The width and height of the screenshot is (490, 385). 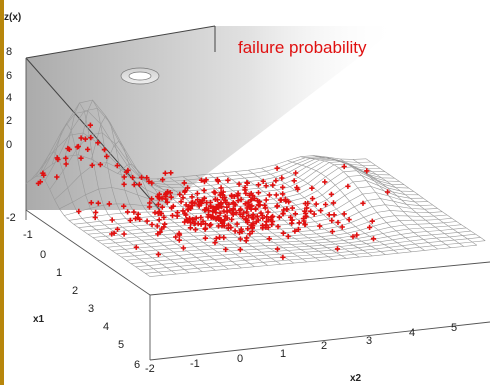 What do you see at coordinates (9, 121) in the screenshot?
I see `z-tick: 2` at bounding box center [9, 121].